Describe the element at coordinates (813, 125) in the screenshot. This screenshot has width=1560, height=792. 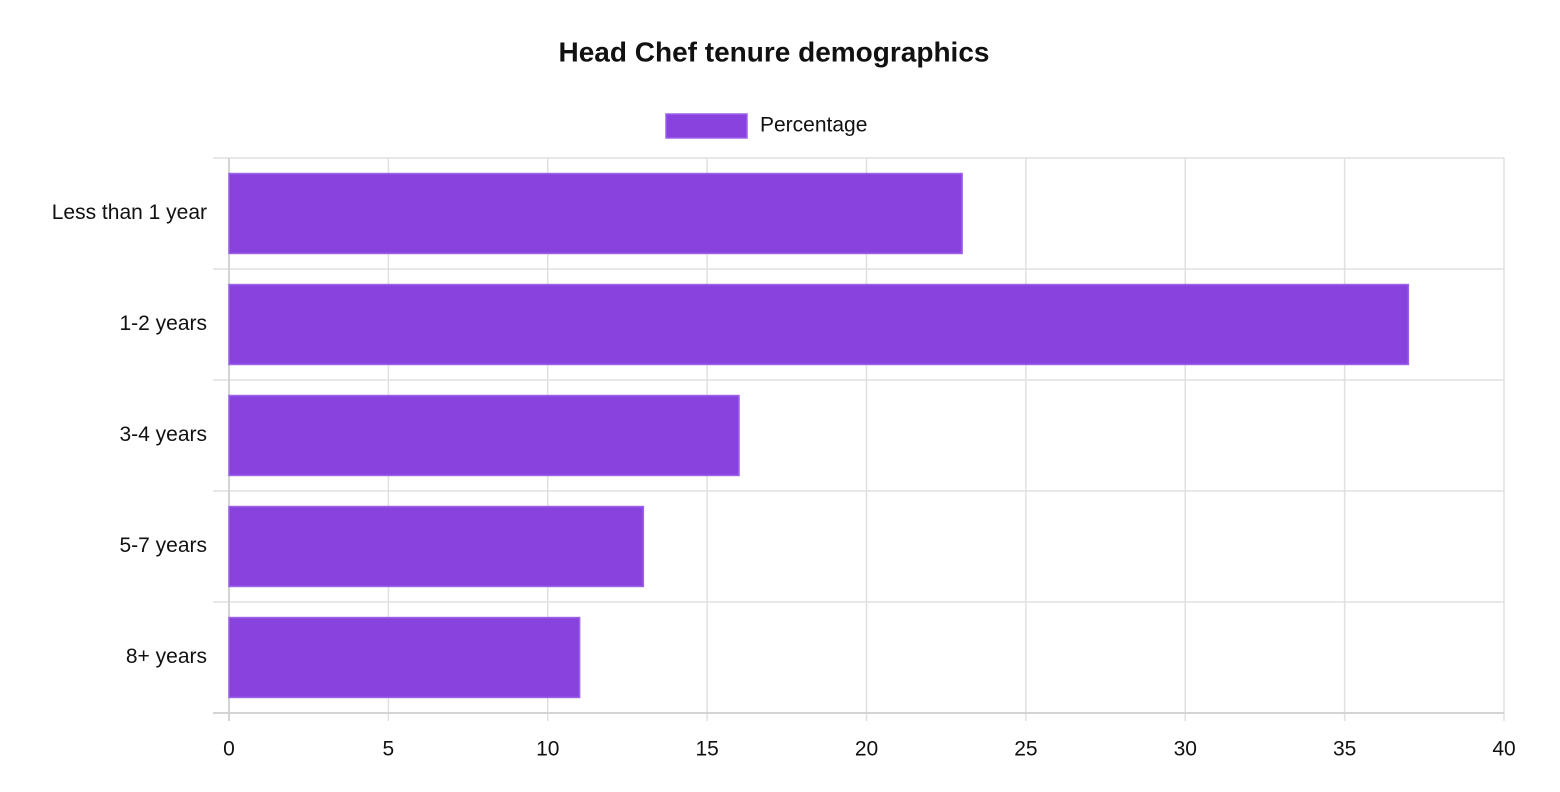
I see `legend-label: Percentage` at that location.